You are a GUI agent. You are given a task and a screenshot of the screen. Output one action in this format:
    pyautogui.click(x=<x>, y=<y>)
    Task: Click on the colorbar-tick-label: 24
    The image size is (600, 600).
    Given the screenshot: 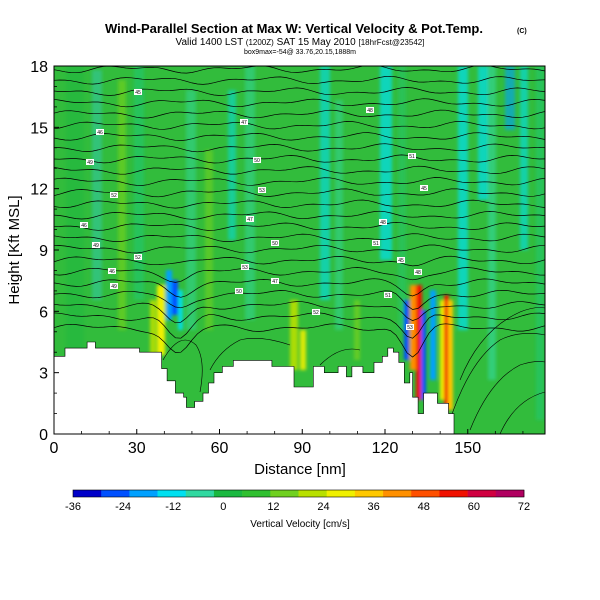 What is the action you would take?
    pyautogui.click(x=323, y=507)
    